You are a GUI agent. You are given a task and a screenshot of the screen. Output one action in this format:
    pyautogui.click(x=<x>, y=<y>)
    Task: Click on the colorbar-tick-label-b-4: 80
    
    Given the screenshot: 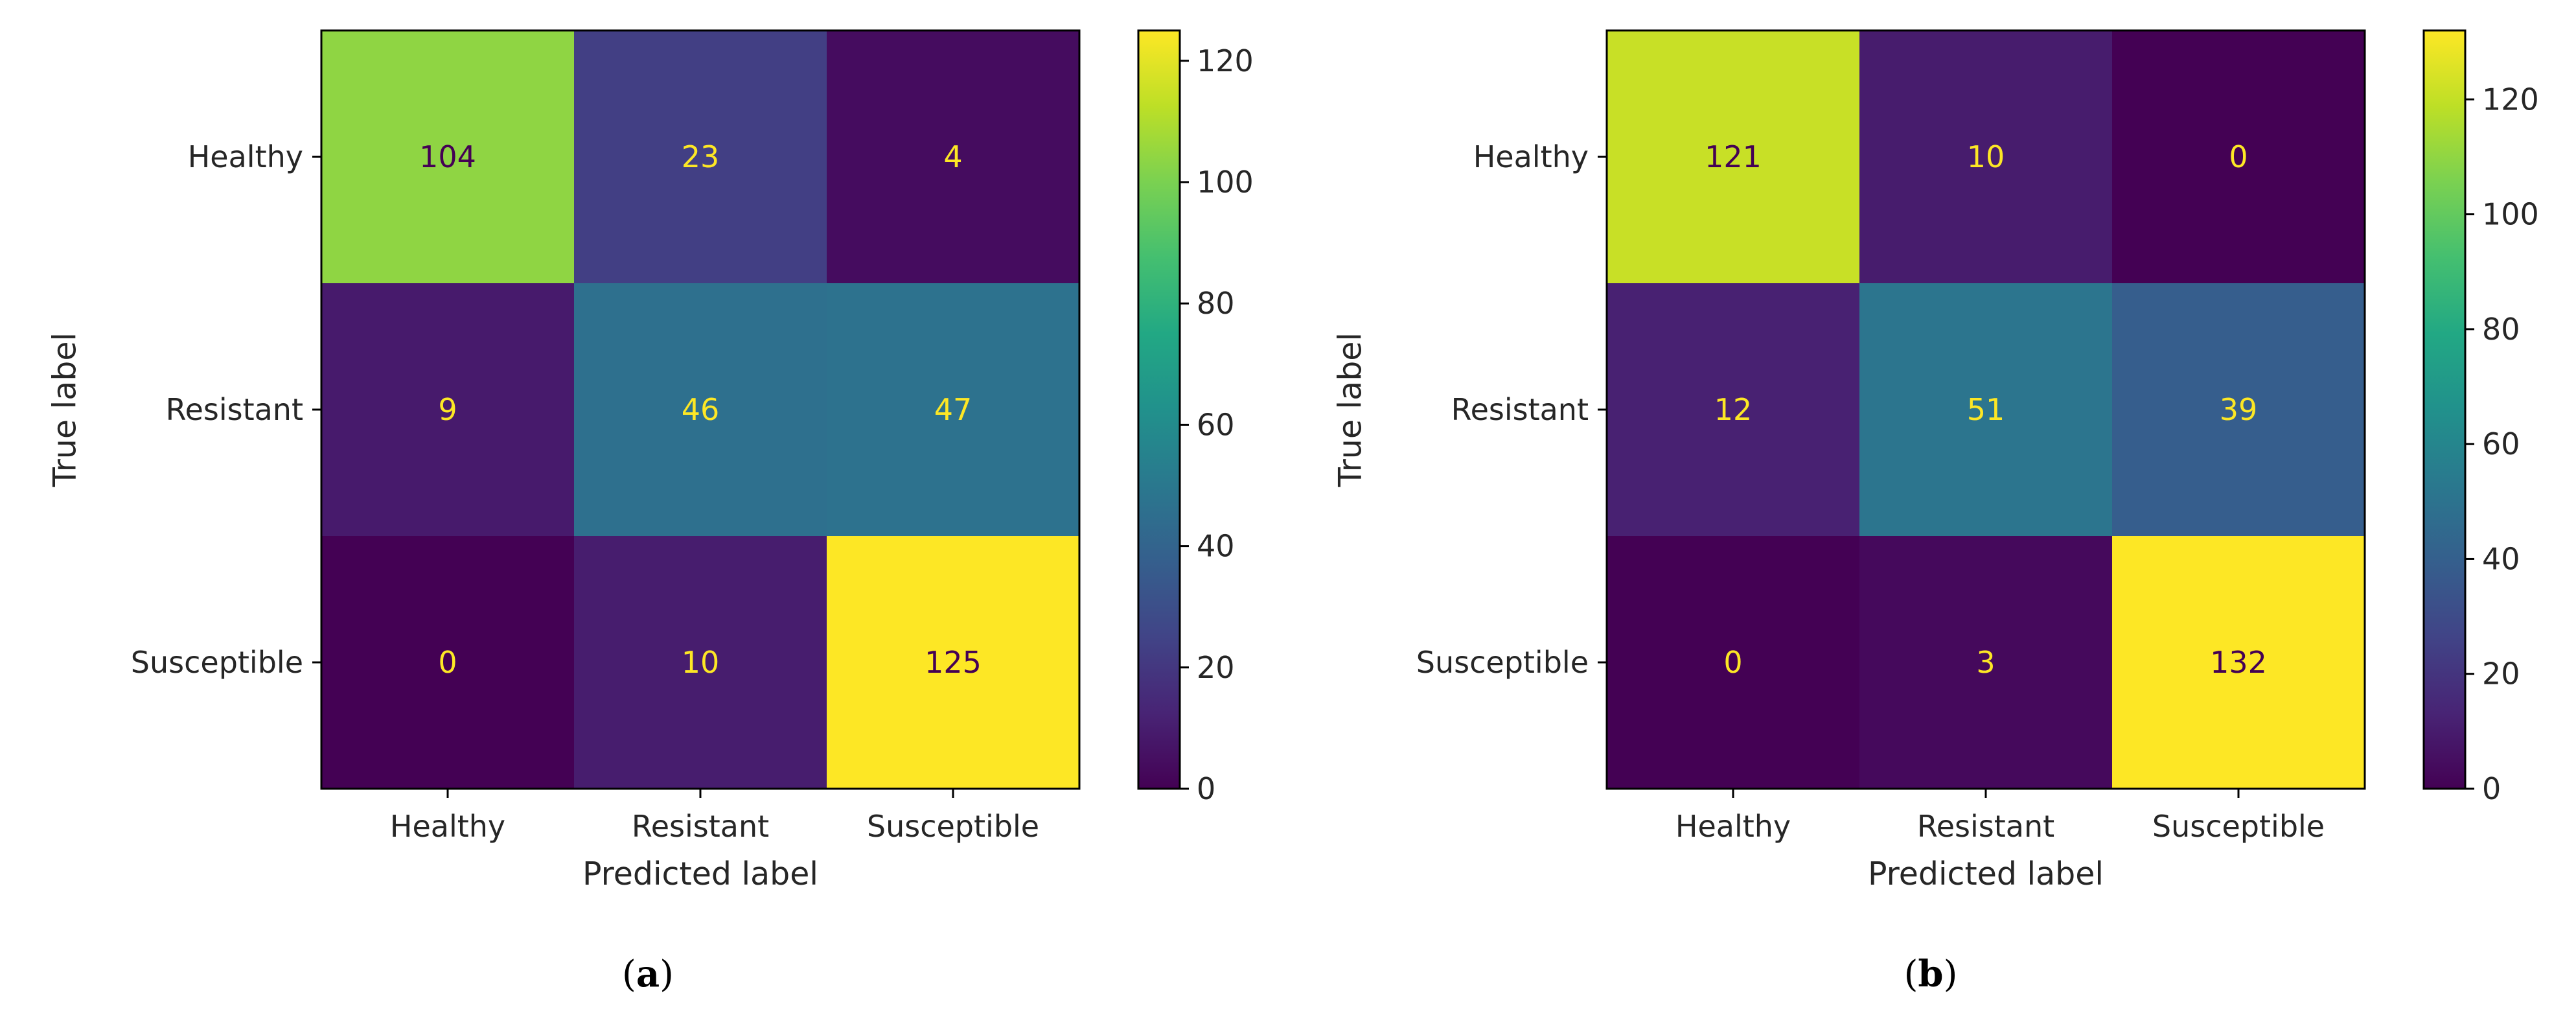 What is the action you would take?
    pyautogui.click(x=2501, y=329)
    